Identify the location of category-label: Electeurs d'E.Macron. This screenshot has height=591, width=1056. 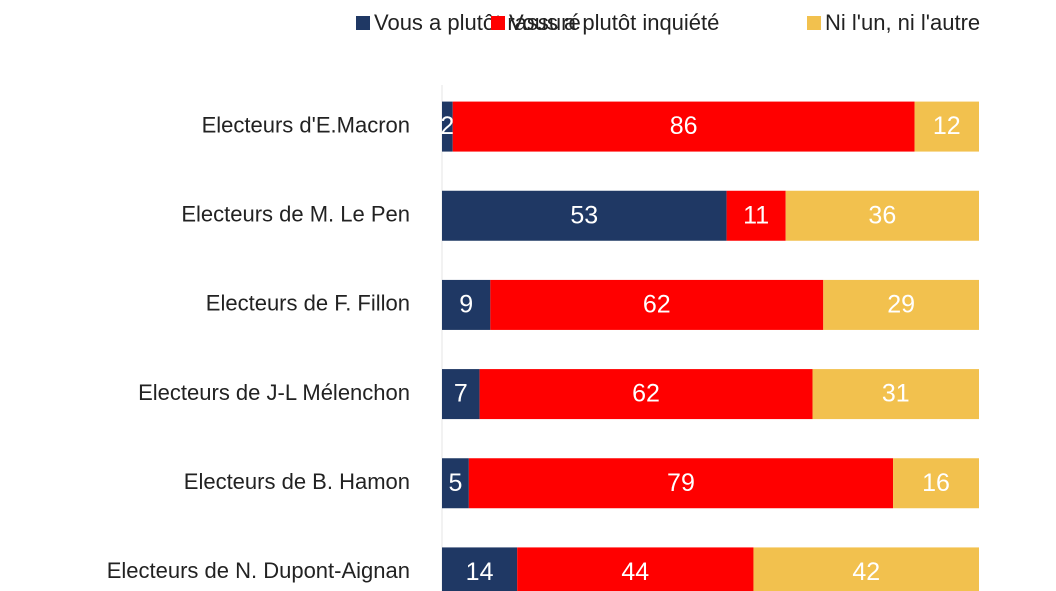
(306, 124).